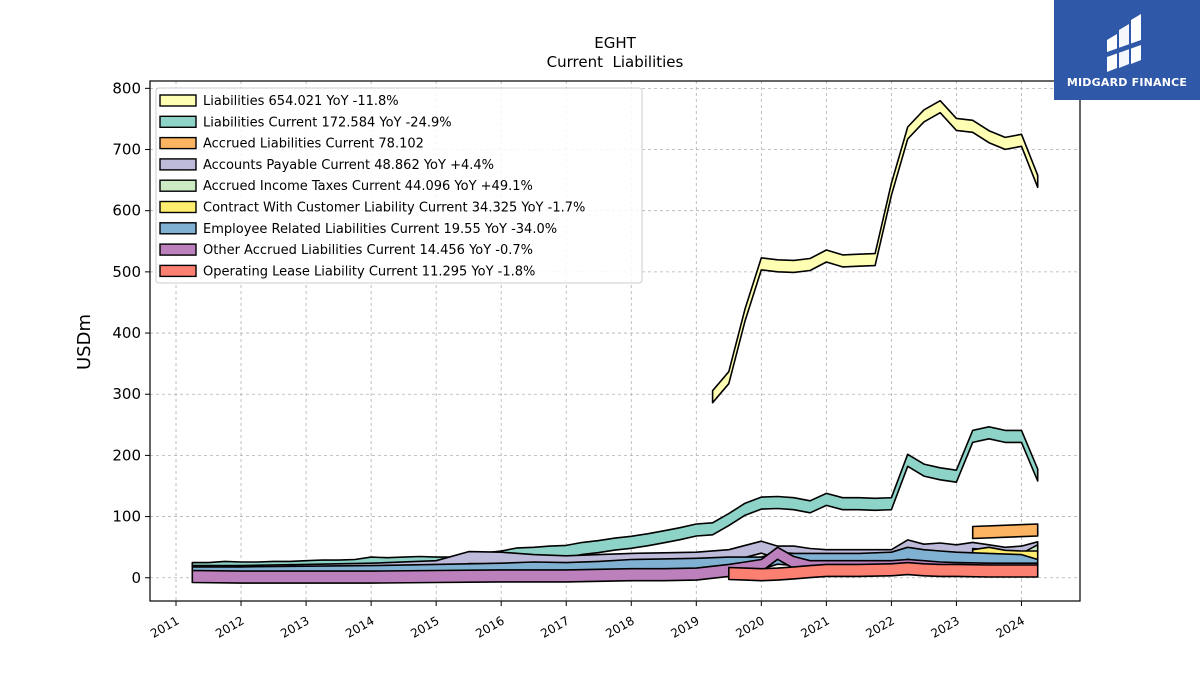 The height and width of the screenshot is (675, 1200). I want to click on x-tick-label: 2019, so click(684, 626).